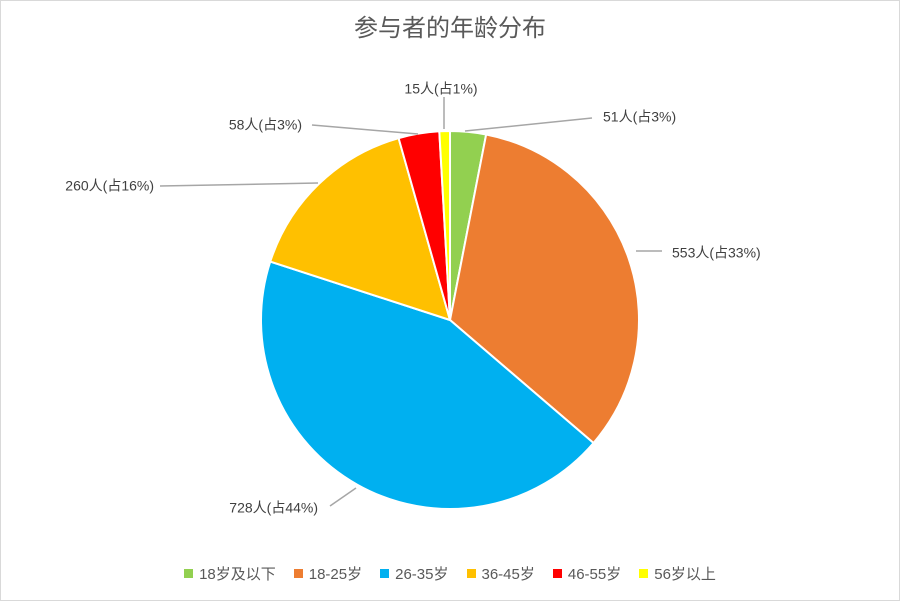  I want to click on legend-label: 18岁及以下, so click(237, 574).